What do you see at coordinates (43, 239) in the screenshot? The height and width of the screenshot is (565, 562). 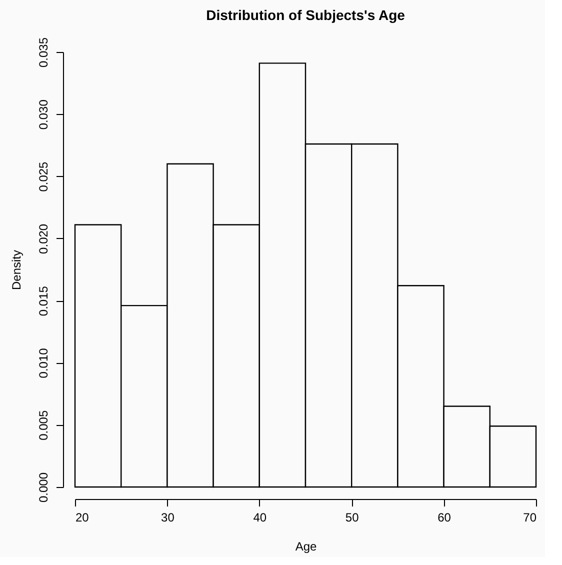 I see `y-tick-label: 0.020` at bounding box center [43, 239].